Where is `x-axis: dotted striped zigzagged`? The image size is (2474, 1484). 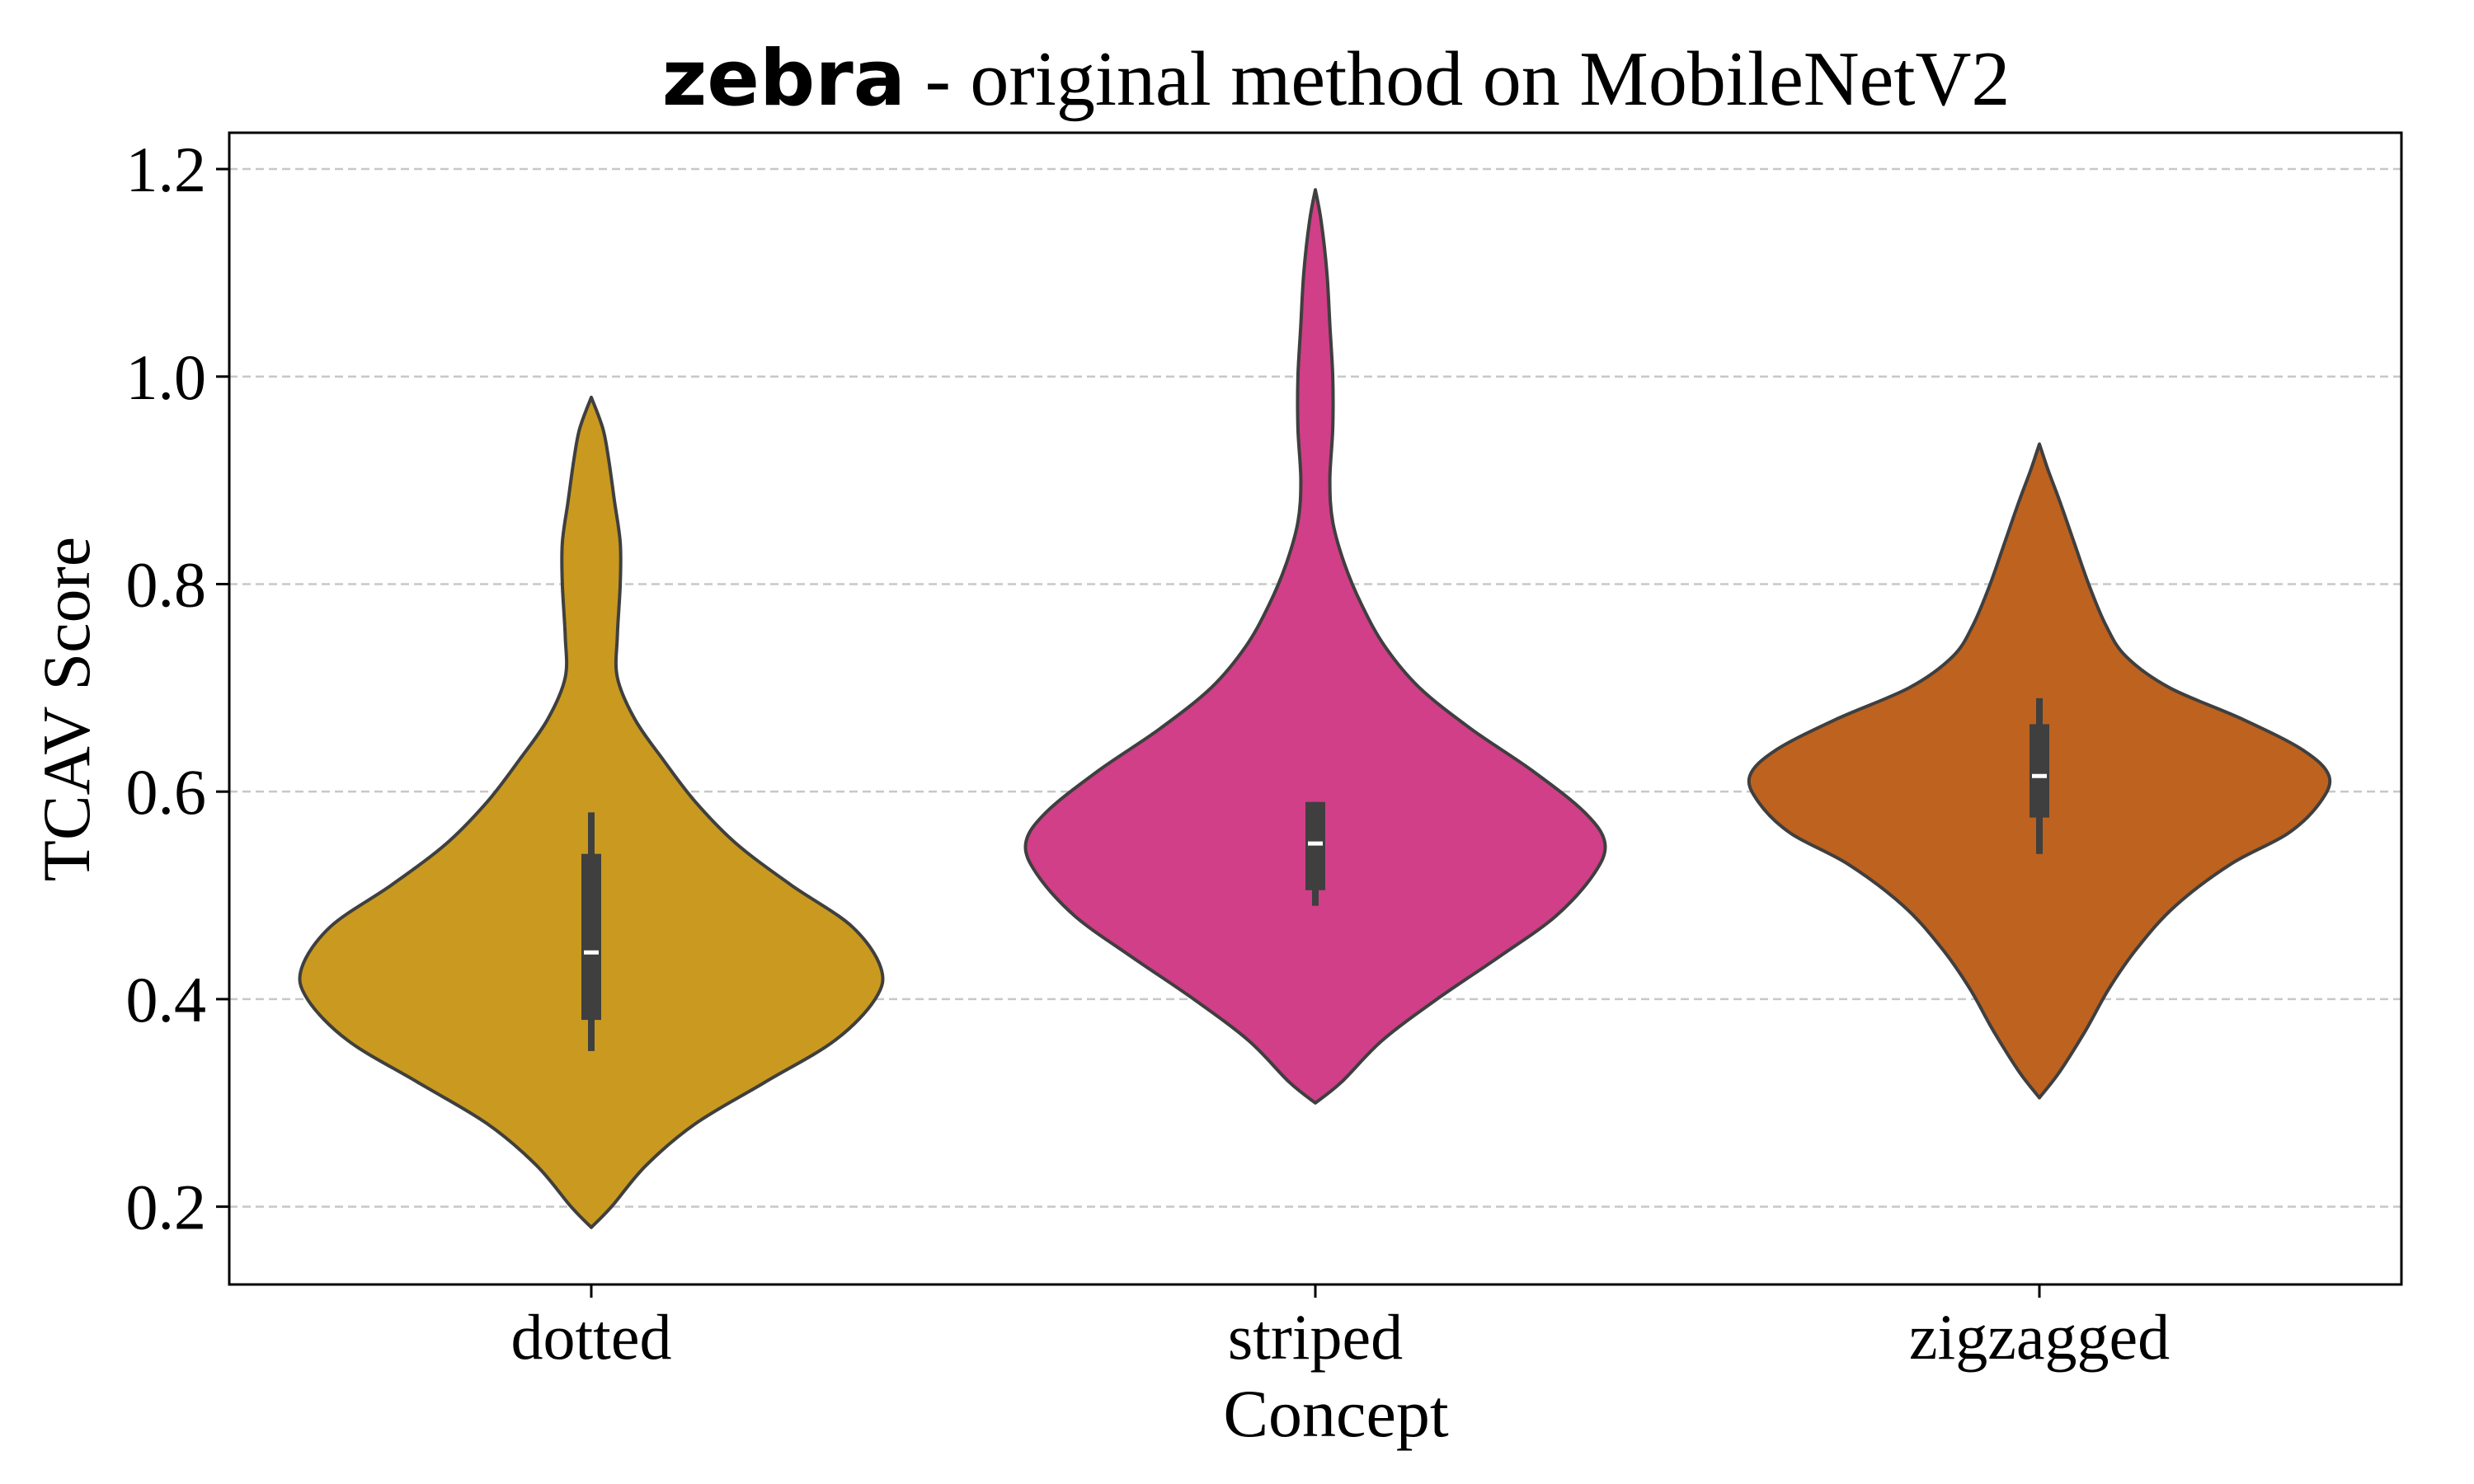 x-axis: dotted striped zigzagged is located at coordinates (1340, 1328).